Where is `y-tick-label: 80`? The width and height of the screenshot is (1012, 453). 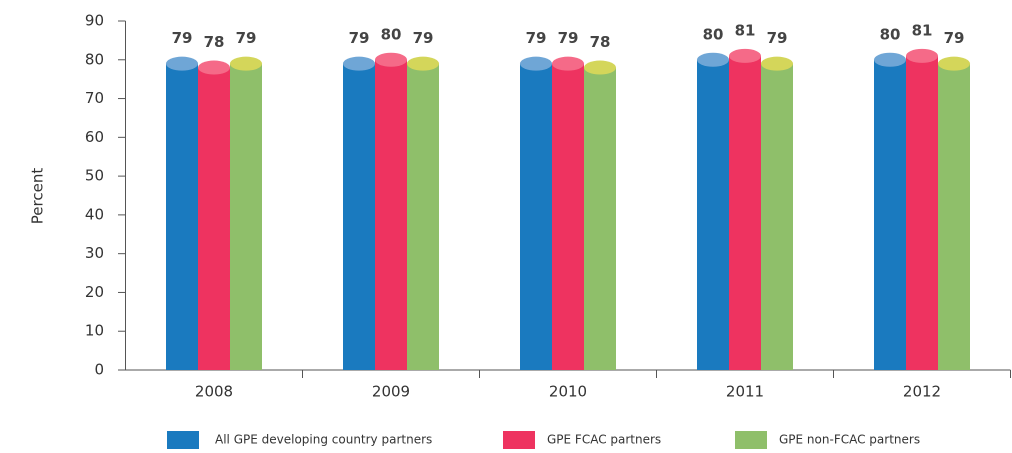
y-tick-label: 80 is located at coordinates (94, 59).